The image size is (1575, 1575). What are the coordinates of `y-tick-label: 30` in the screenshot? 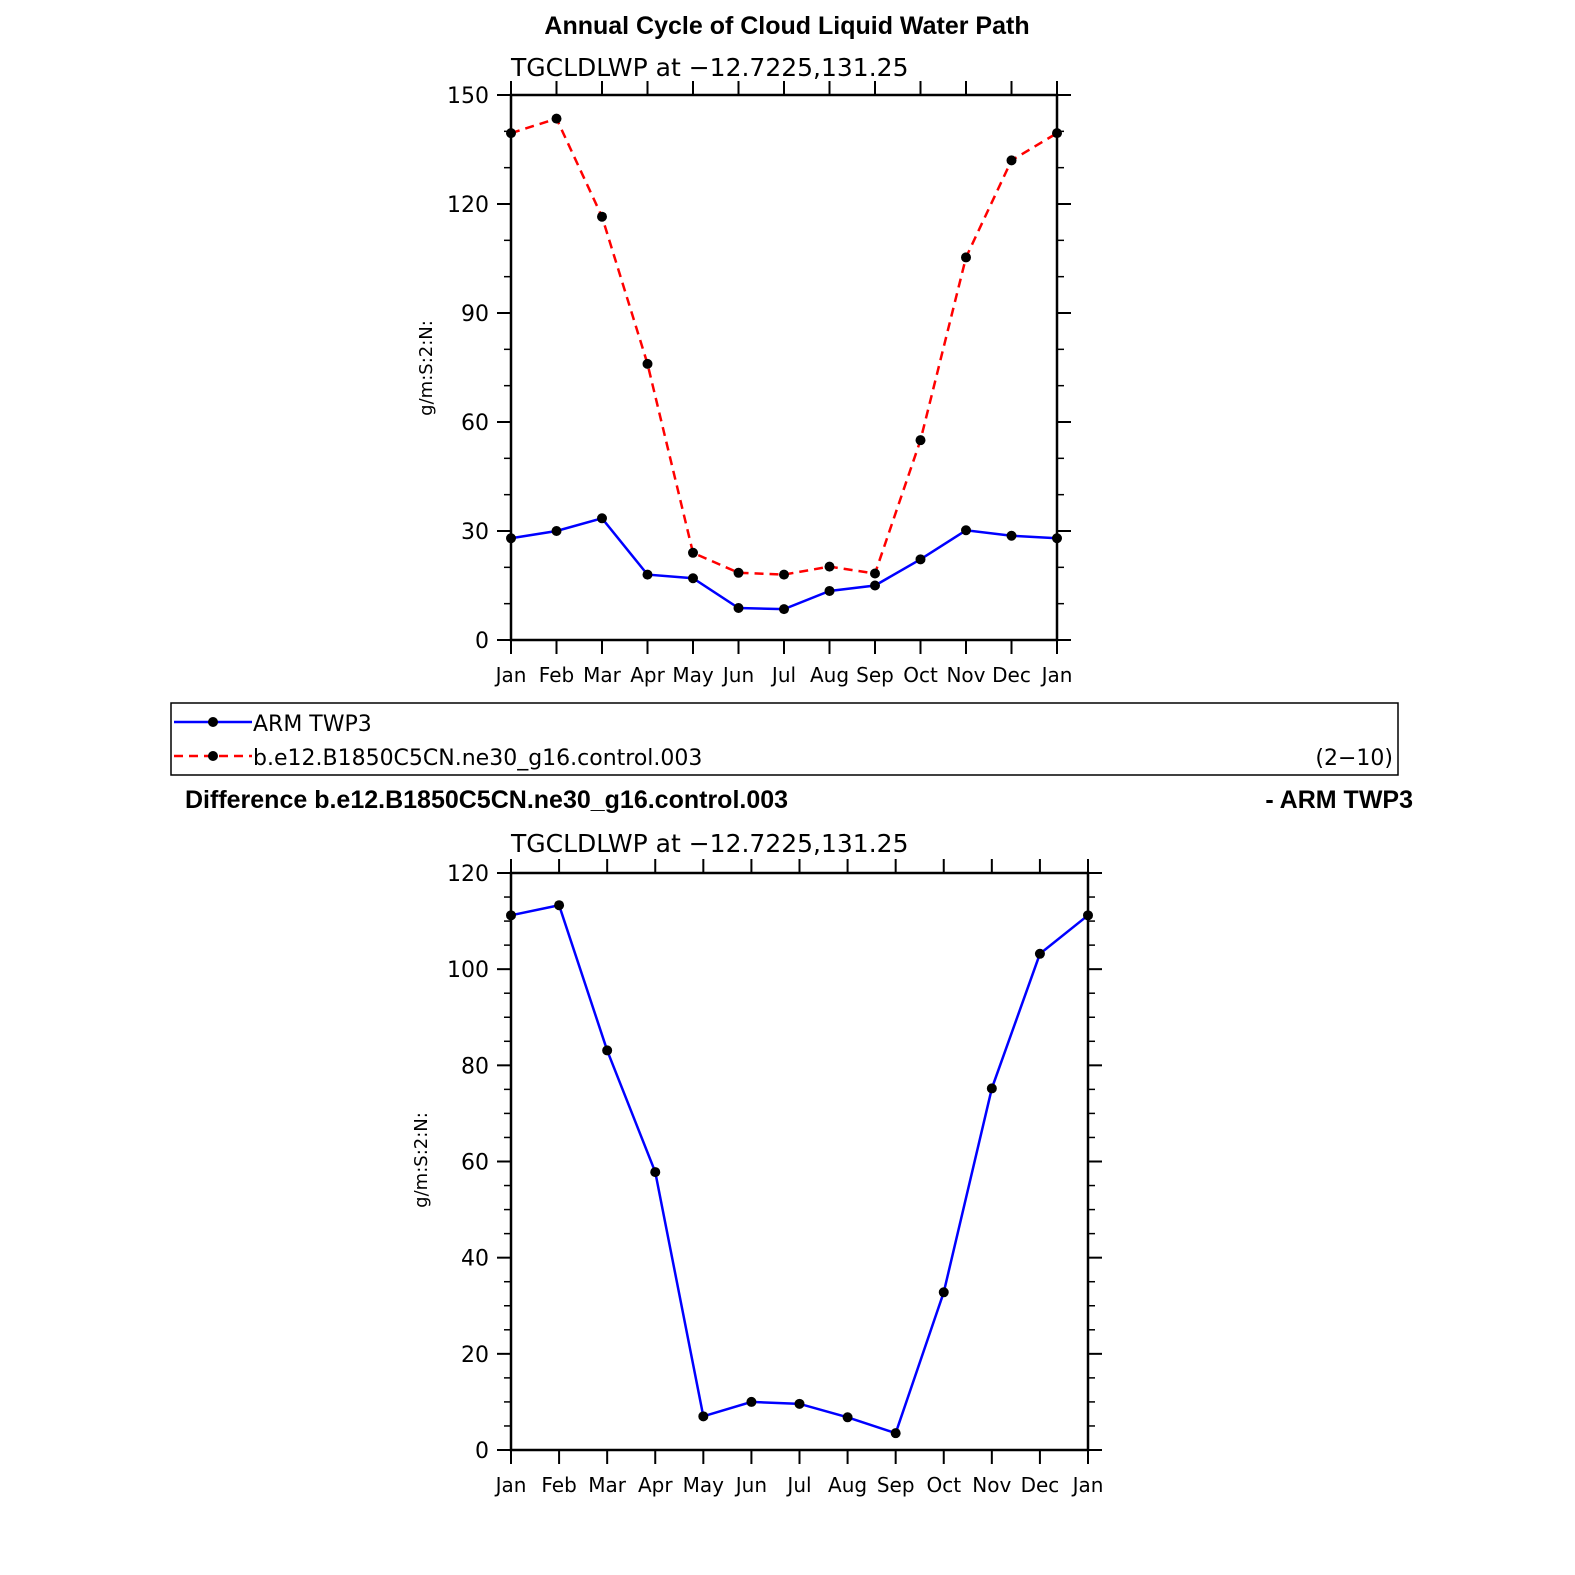 It's located at (475, 532).